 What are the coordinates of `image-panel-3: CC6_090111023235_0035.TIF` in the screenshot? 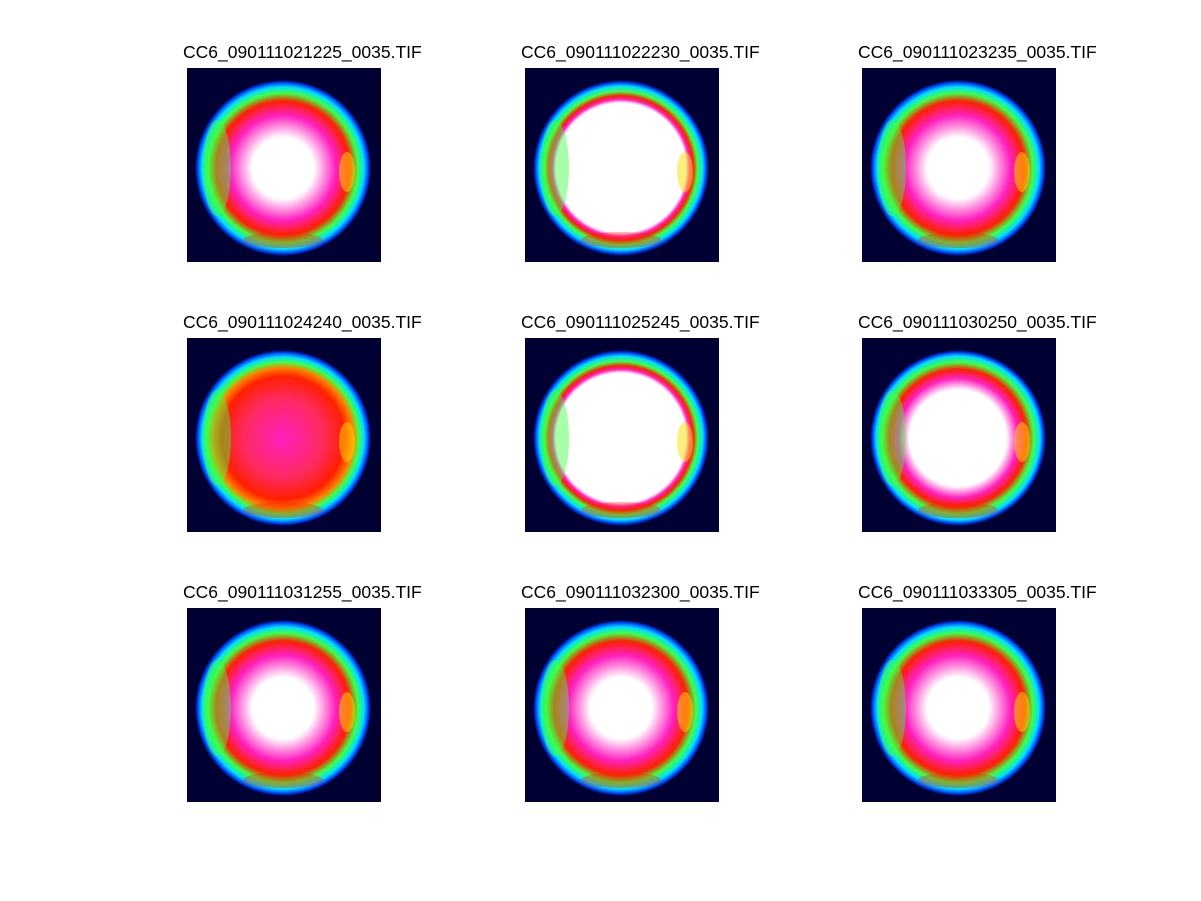 It's located at (977, 152).